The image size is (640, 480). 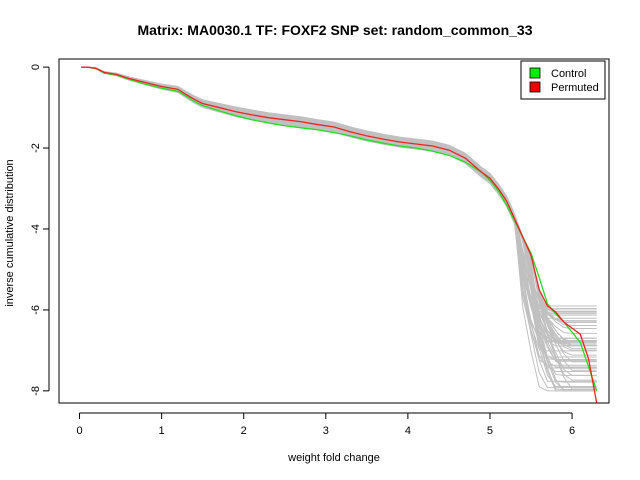 I want to click on legend-label-permuted: Permuted, so click(x=575, y=88).